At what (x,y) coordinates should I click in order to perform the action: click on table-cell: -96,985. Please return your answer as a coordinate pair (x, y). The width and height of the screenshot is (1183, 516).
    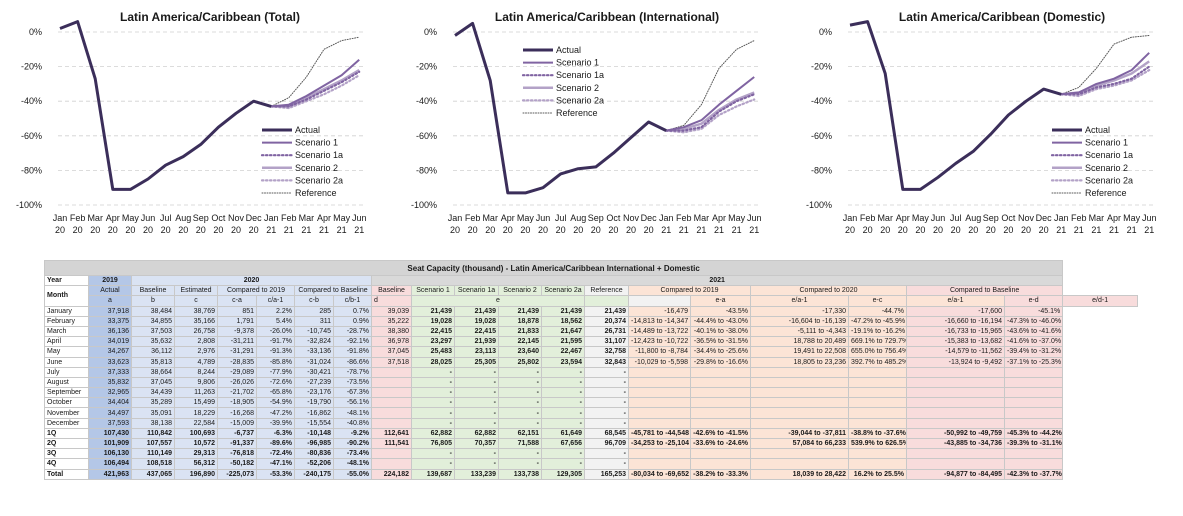
    Looking at the image, I should click on (314, 443).